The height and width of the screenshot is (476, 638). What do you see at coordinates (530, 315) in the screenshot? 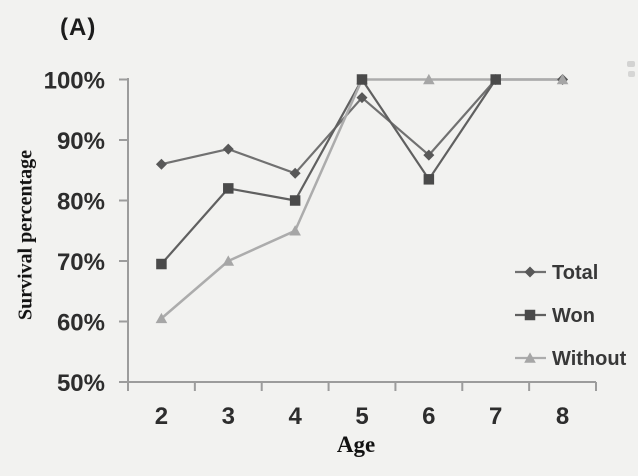
I see `legend-marker-won` at bounding box center [530, 315].